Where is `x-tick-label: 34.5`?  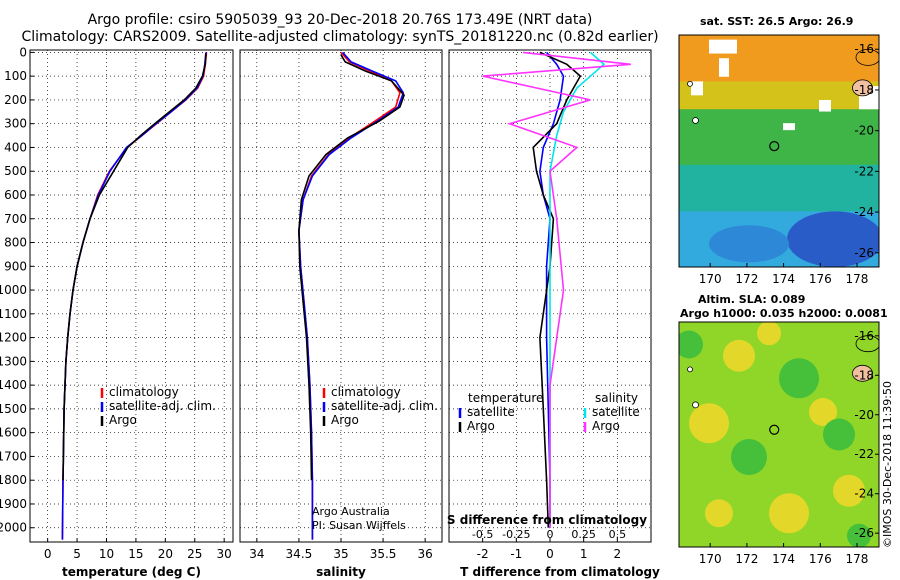 x-tick-label: 34.5 is located at coordinates (299, 554).